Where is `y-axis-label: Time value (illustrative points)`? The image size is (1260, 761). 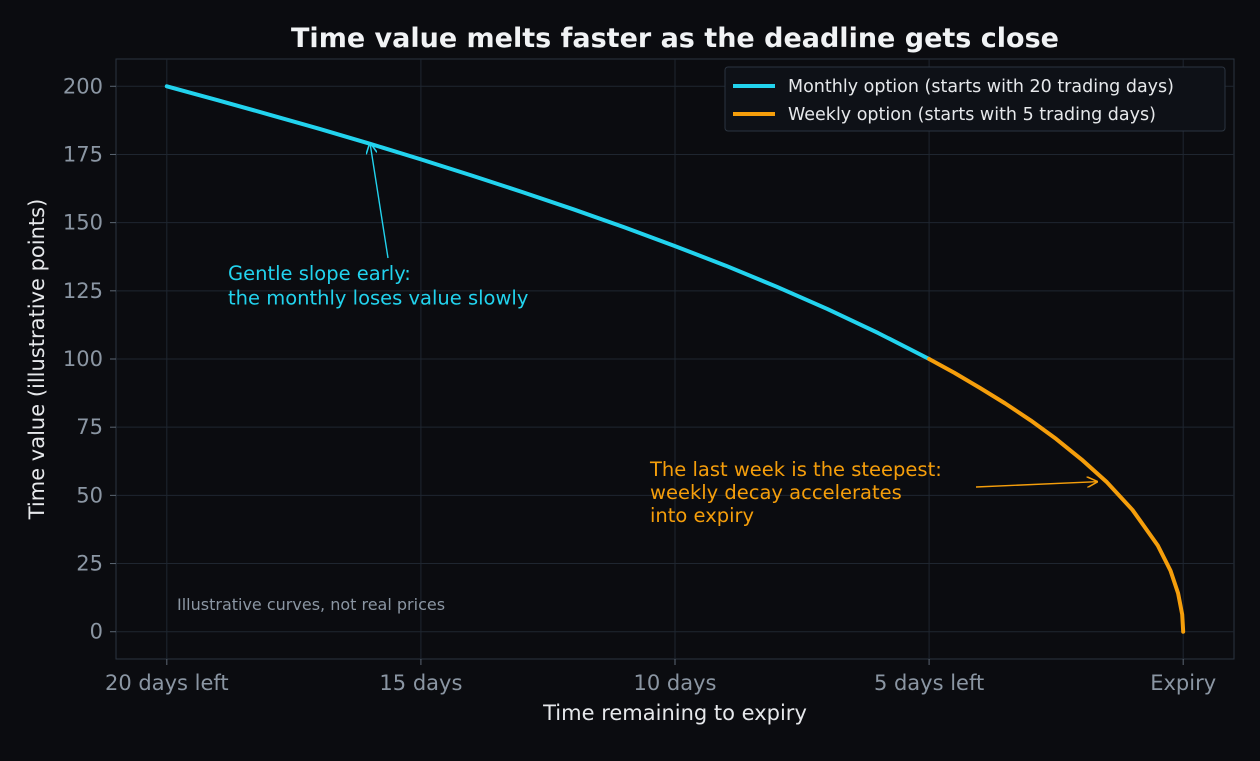 y-axis-label: Time value (illustrative points) is located at coordinates (37, 360).